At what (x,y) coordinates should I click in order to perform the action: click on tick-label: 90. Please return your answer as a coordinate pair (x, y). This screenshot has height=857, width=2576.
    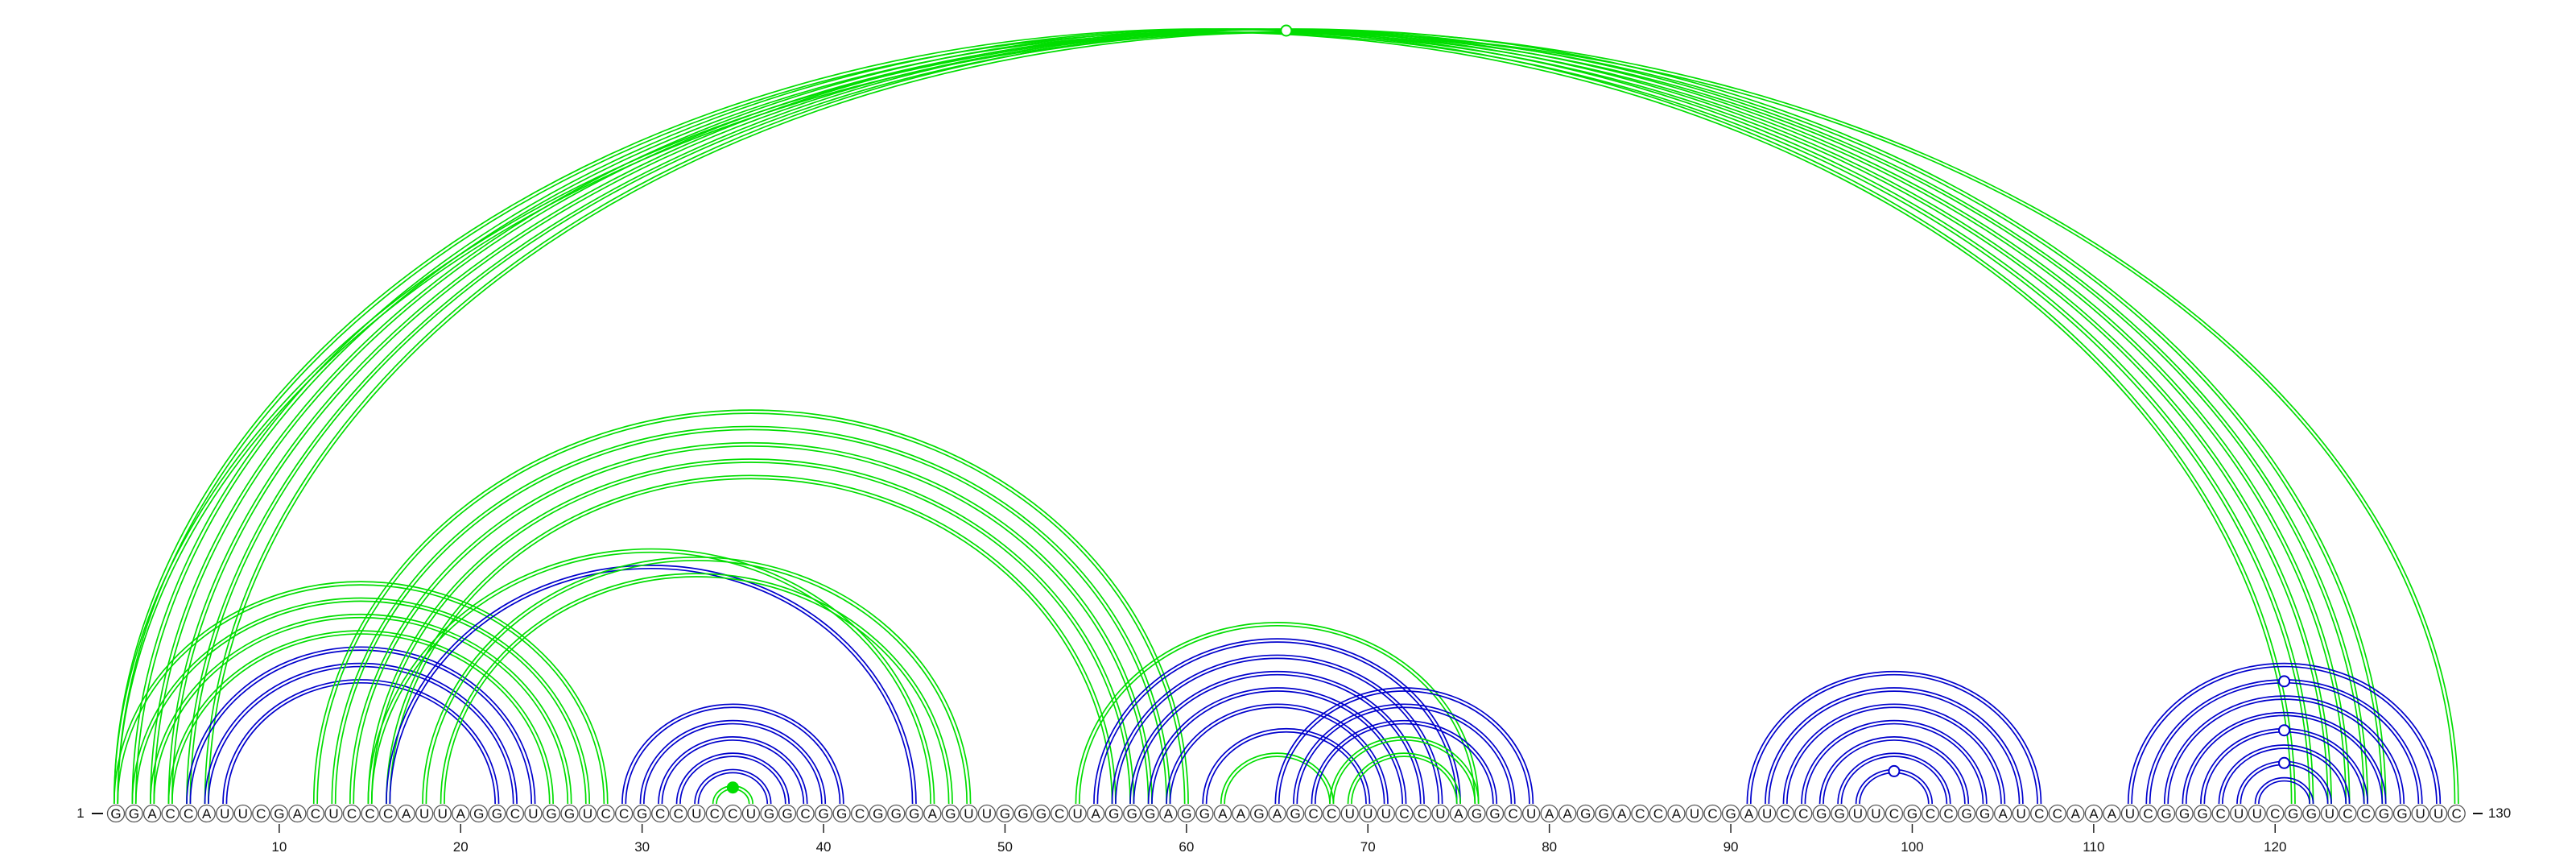
    Looking at the image, I should click on (1731, 847).